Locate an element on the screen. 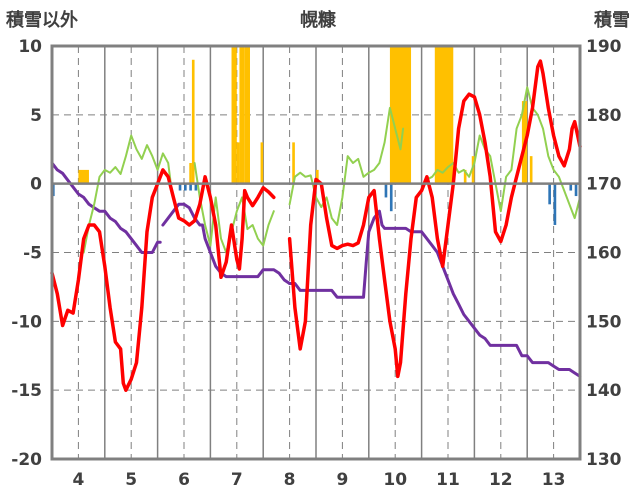 This screenshot has height=501, width=636. x-tick-label: 8 is located at coordinates (290, 480).